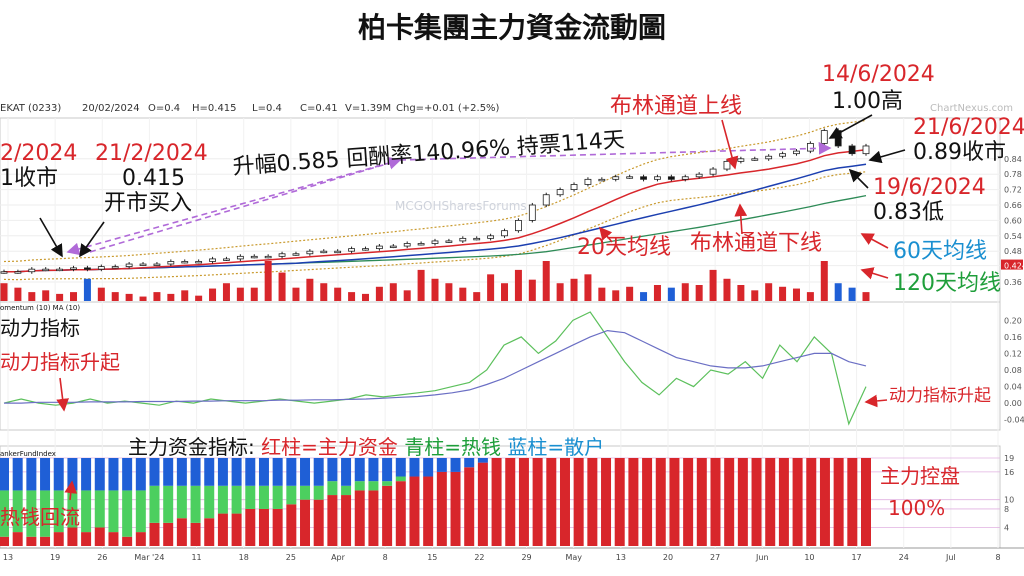 This screenshot has height=576, width=1024. I want to click on low-arrow, so click(858, 178).